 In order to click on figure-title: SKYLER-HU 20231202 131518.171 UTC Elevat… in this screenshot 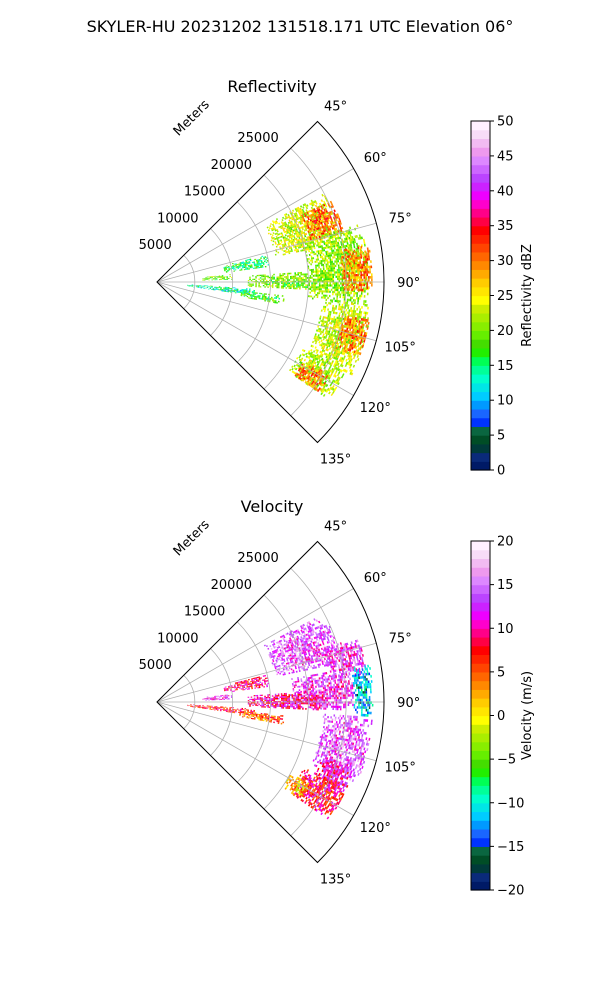, I will do `click(300, 26)`.